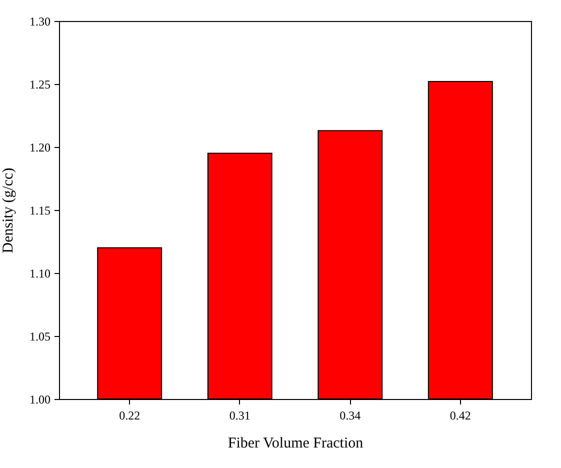  I want to click on y-tick-label: 1.15, so click(40, 211).